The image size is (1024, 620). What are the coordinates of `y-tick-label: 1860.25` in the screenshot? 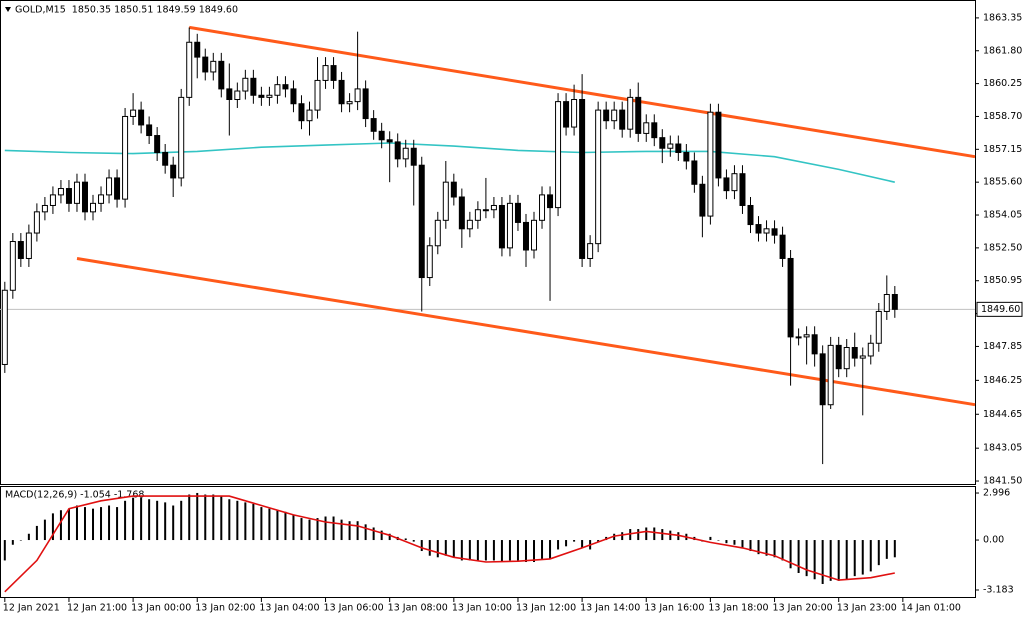 It's located at (1002, 83).